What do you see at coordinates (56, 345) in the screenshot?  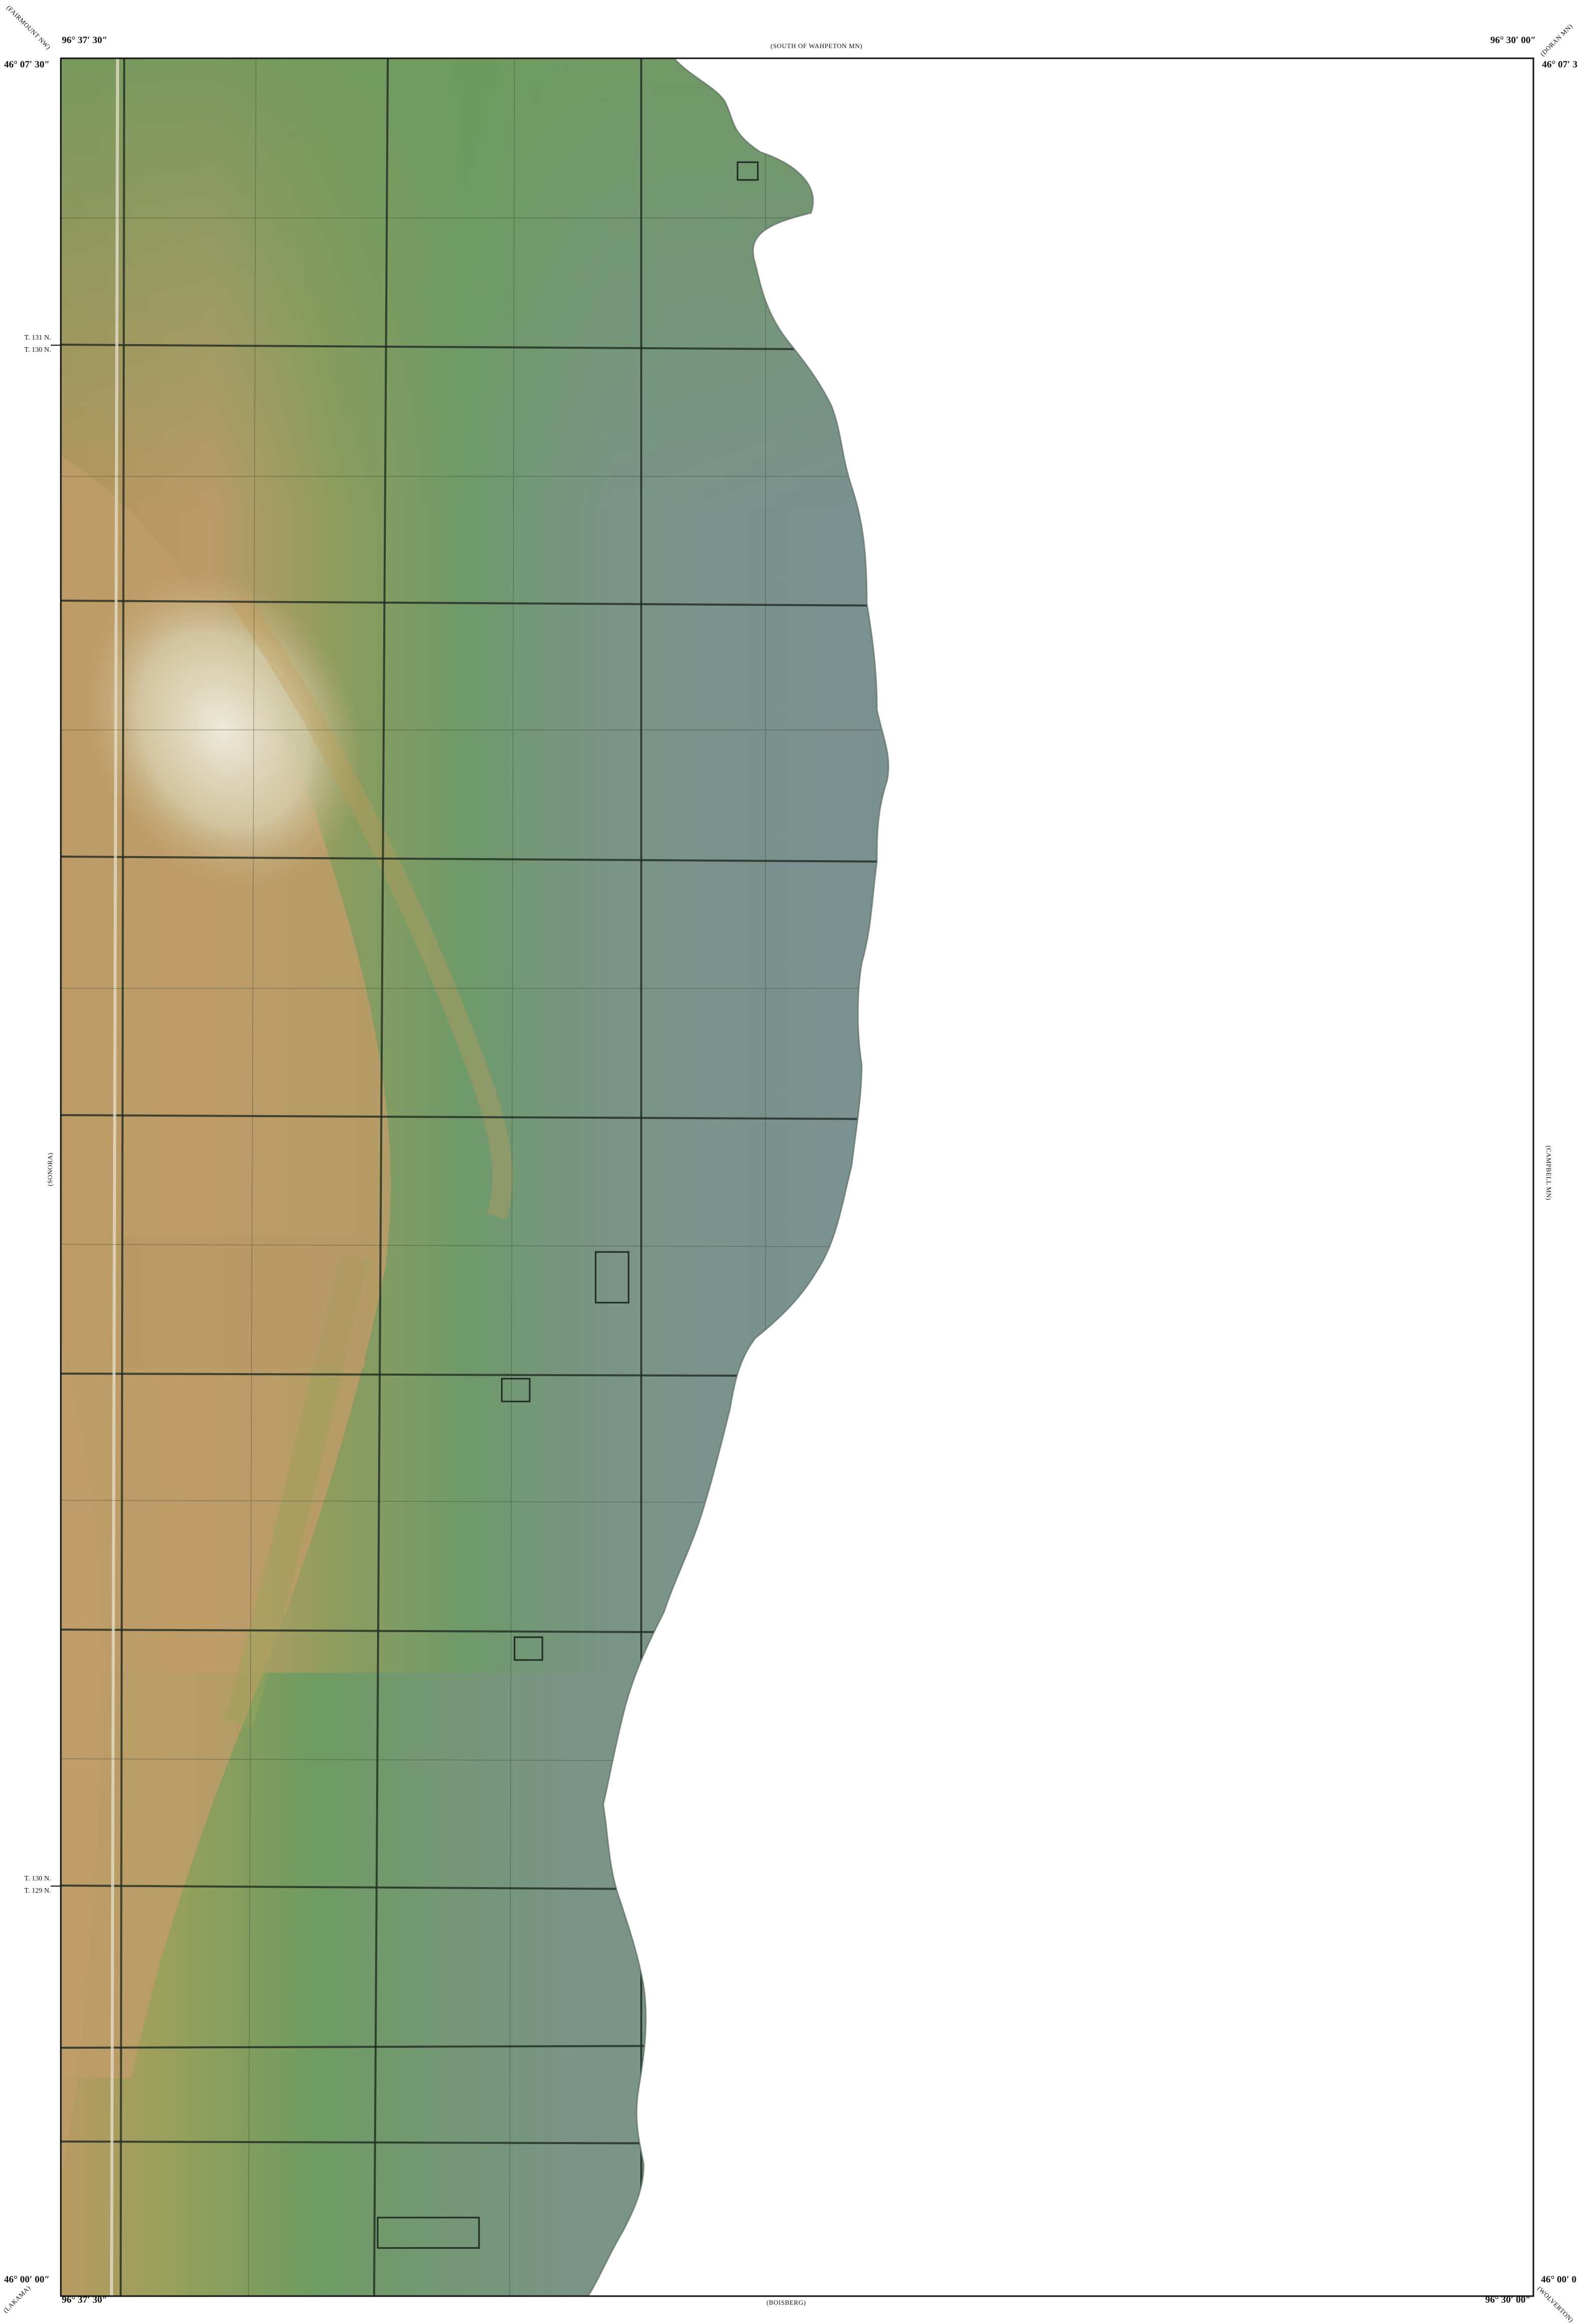 I see `township-tick-upper` at bounding box center [56, 345].